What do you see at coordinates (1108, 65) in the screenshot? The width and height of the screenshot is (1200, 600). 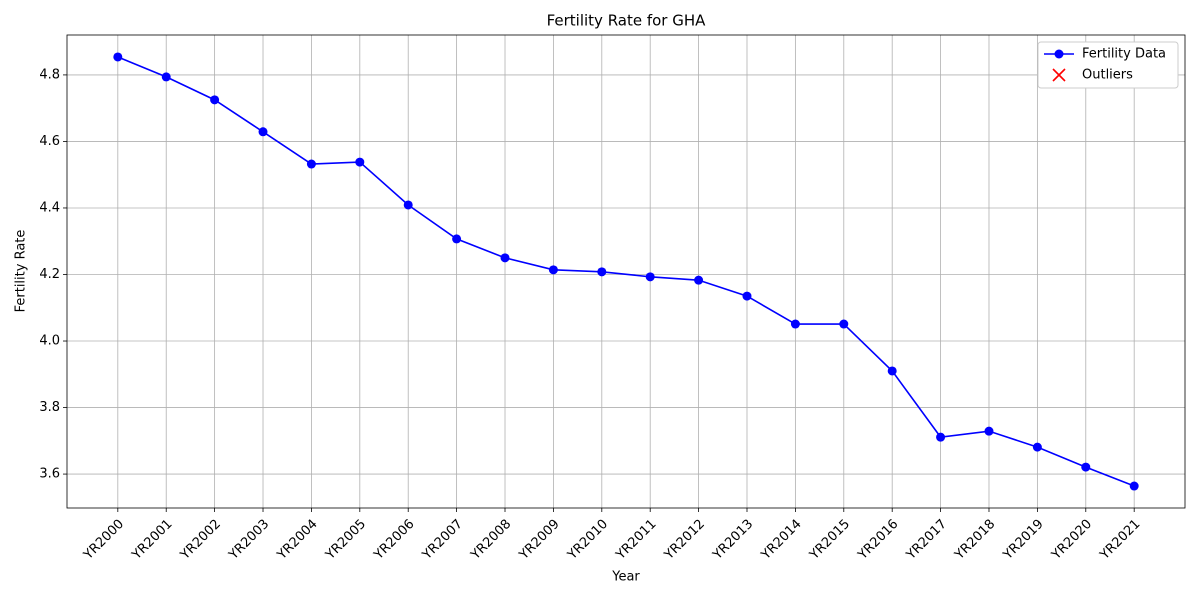 I see `legend: Fertility Data Outliers` at bounding box center [1108, 65].